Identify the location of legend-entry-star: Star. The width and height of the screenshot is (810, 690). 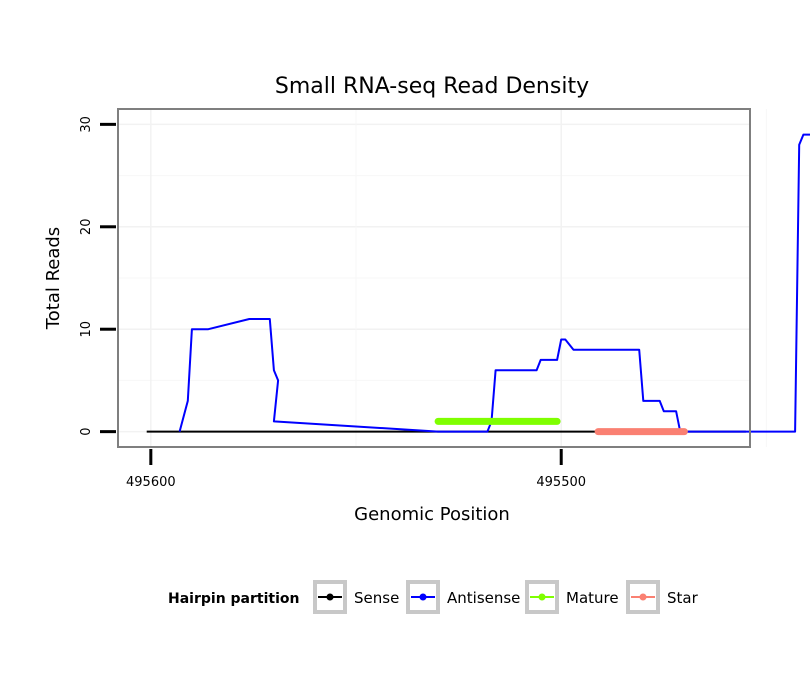
(662, 597).